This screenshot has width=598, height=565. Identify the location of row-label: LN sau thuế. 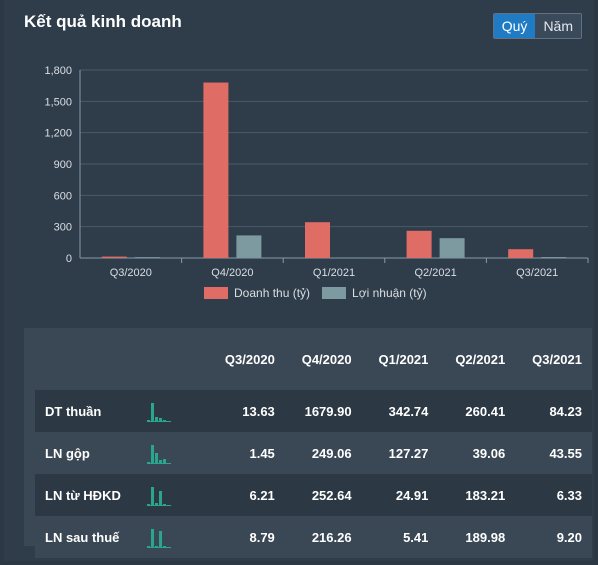
(82, 537).